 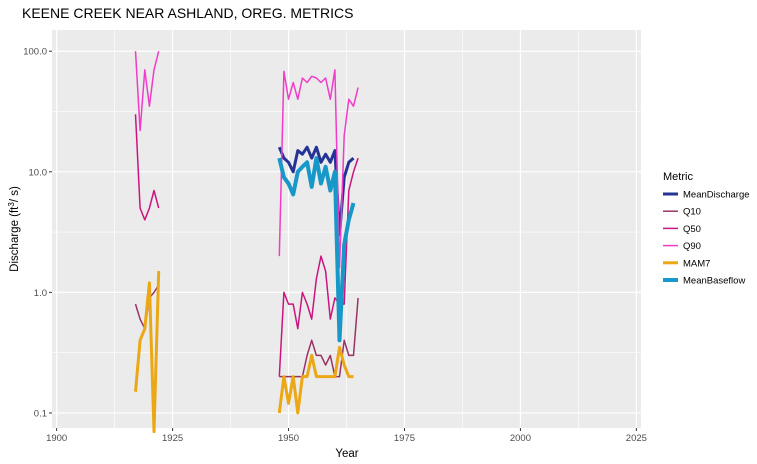 I want to click on x-tick-label: 2000, so click(x=520, y=438).